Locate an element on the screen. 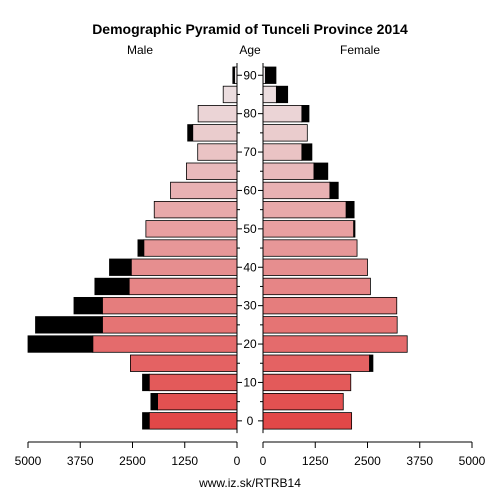 Image resolution: width=500 pixels, height=500 pixels. female-header: Female is located at coordinates (360, 50).